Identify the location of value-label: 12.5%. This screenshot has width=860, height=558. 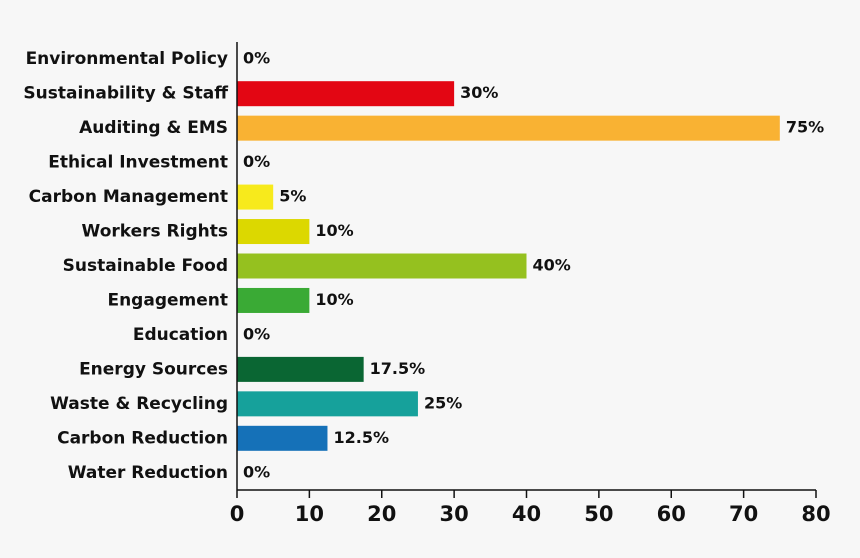
(361, 437).